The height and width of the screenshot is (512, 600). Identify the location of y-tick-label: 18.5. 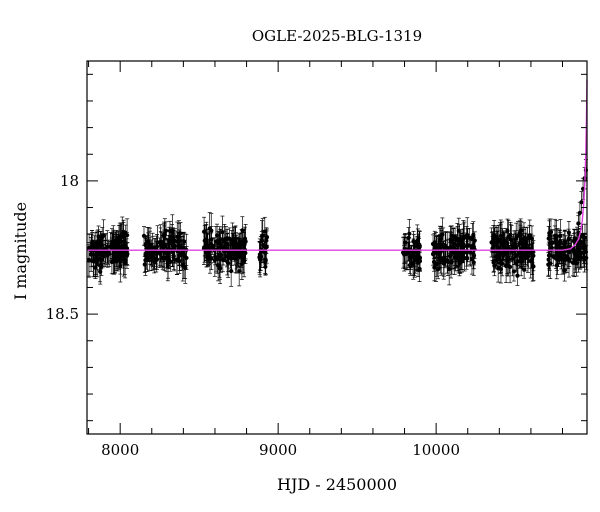
(62, 314).